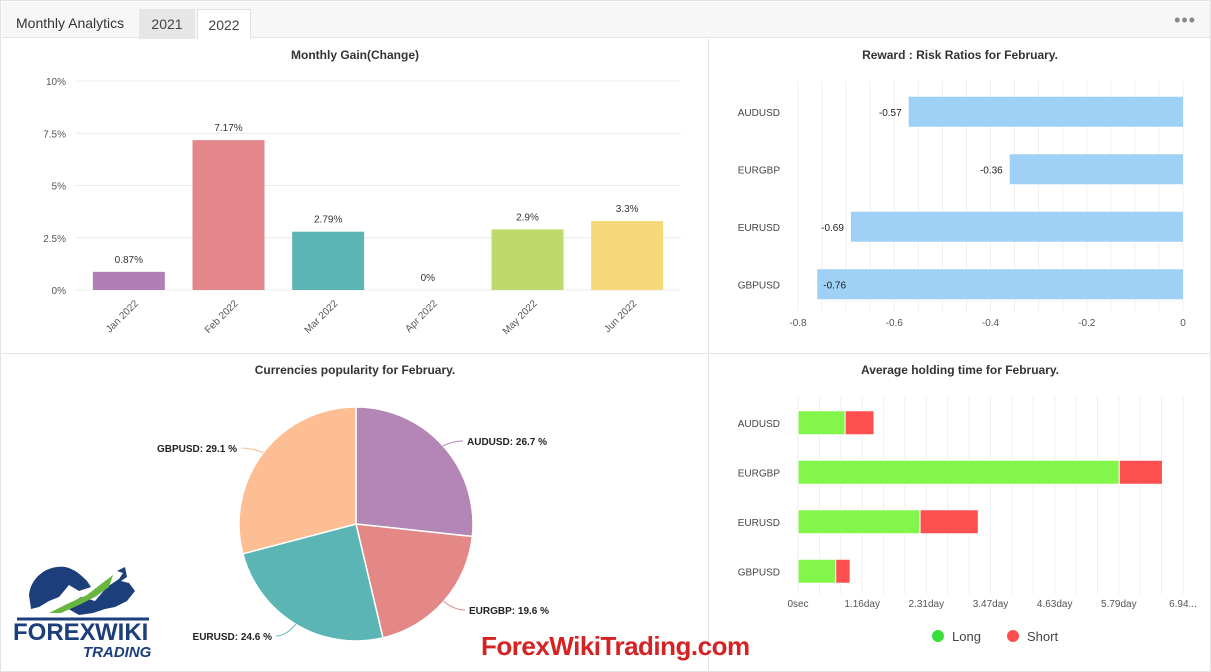 Image resolution: width=1211 pixels, height=672 pixels. Describe the element at coordinates (228, 128) in the screenshot. I see `data-label: 7.17%` at that location.